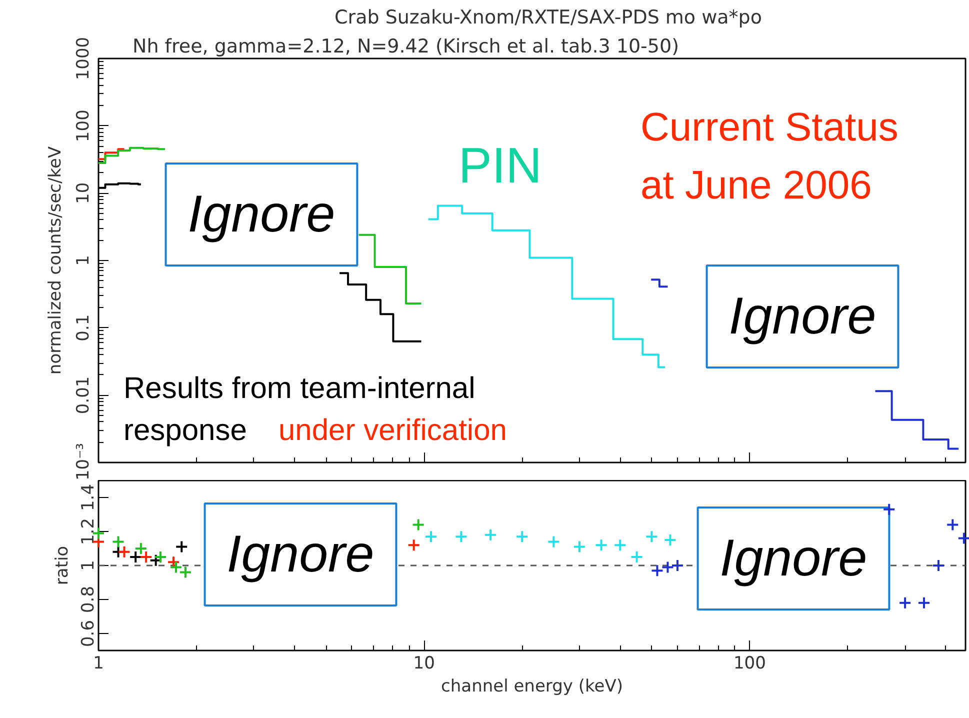 Image resolution: width=969 pixels, height=718 pixels. Describe the element at coordinates (84, 395) in the screenshot. I see `y-tick-label: 0.01` at that location.